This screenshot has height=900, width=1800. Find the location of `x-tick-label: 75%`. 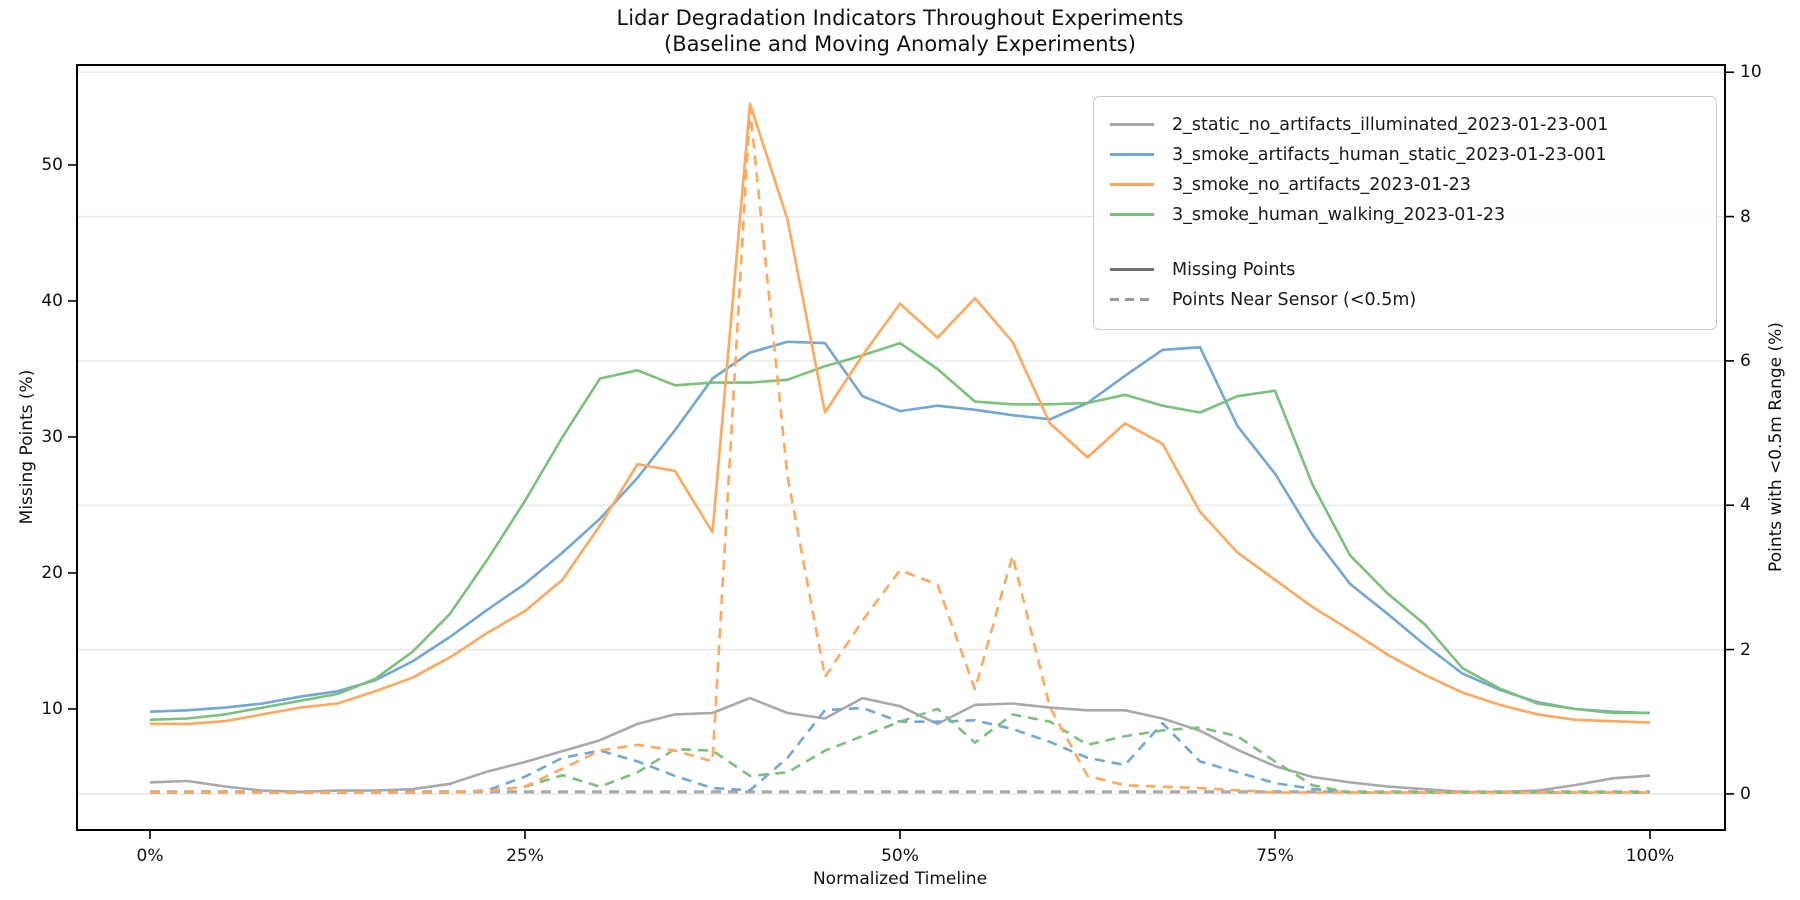

x-tick-label: 75% is located at coordinates (1275, 856).